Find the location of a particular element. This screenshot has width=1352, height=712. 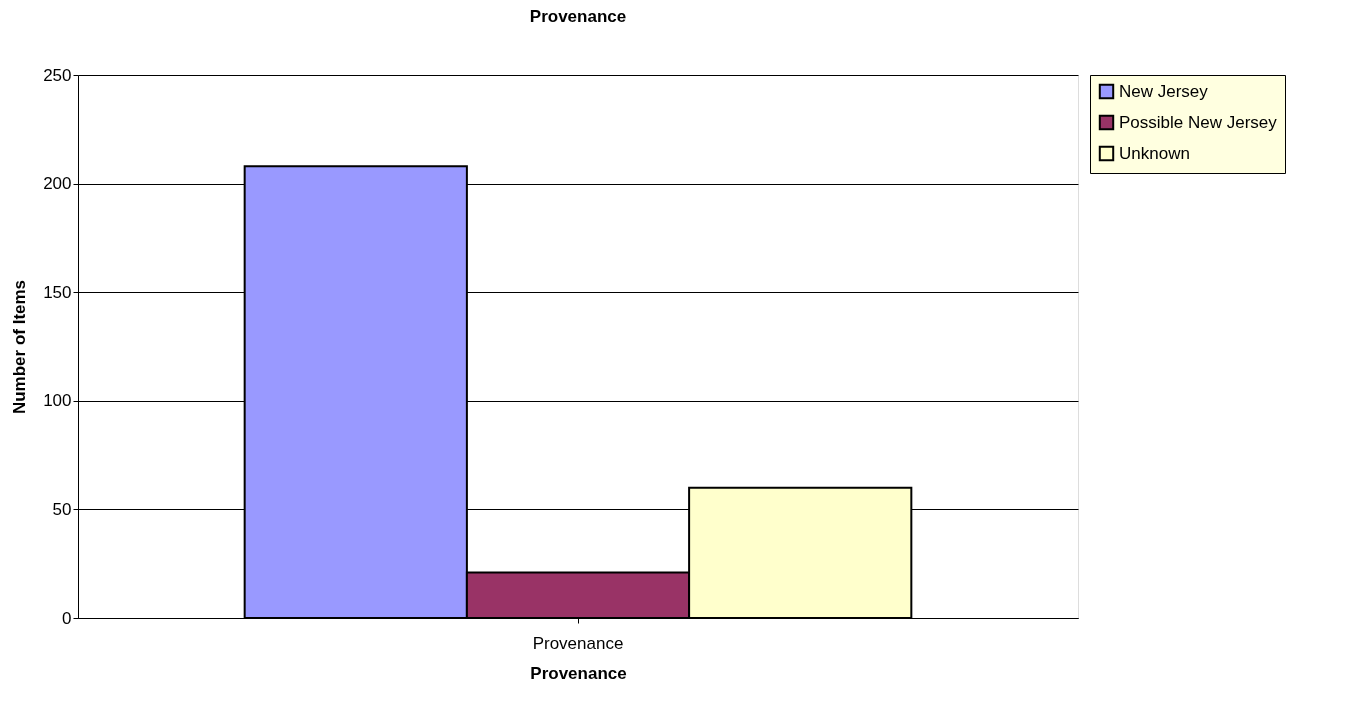

legend-label: Unknown is located at coordinates (1154, 153).